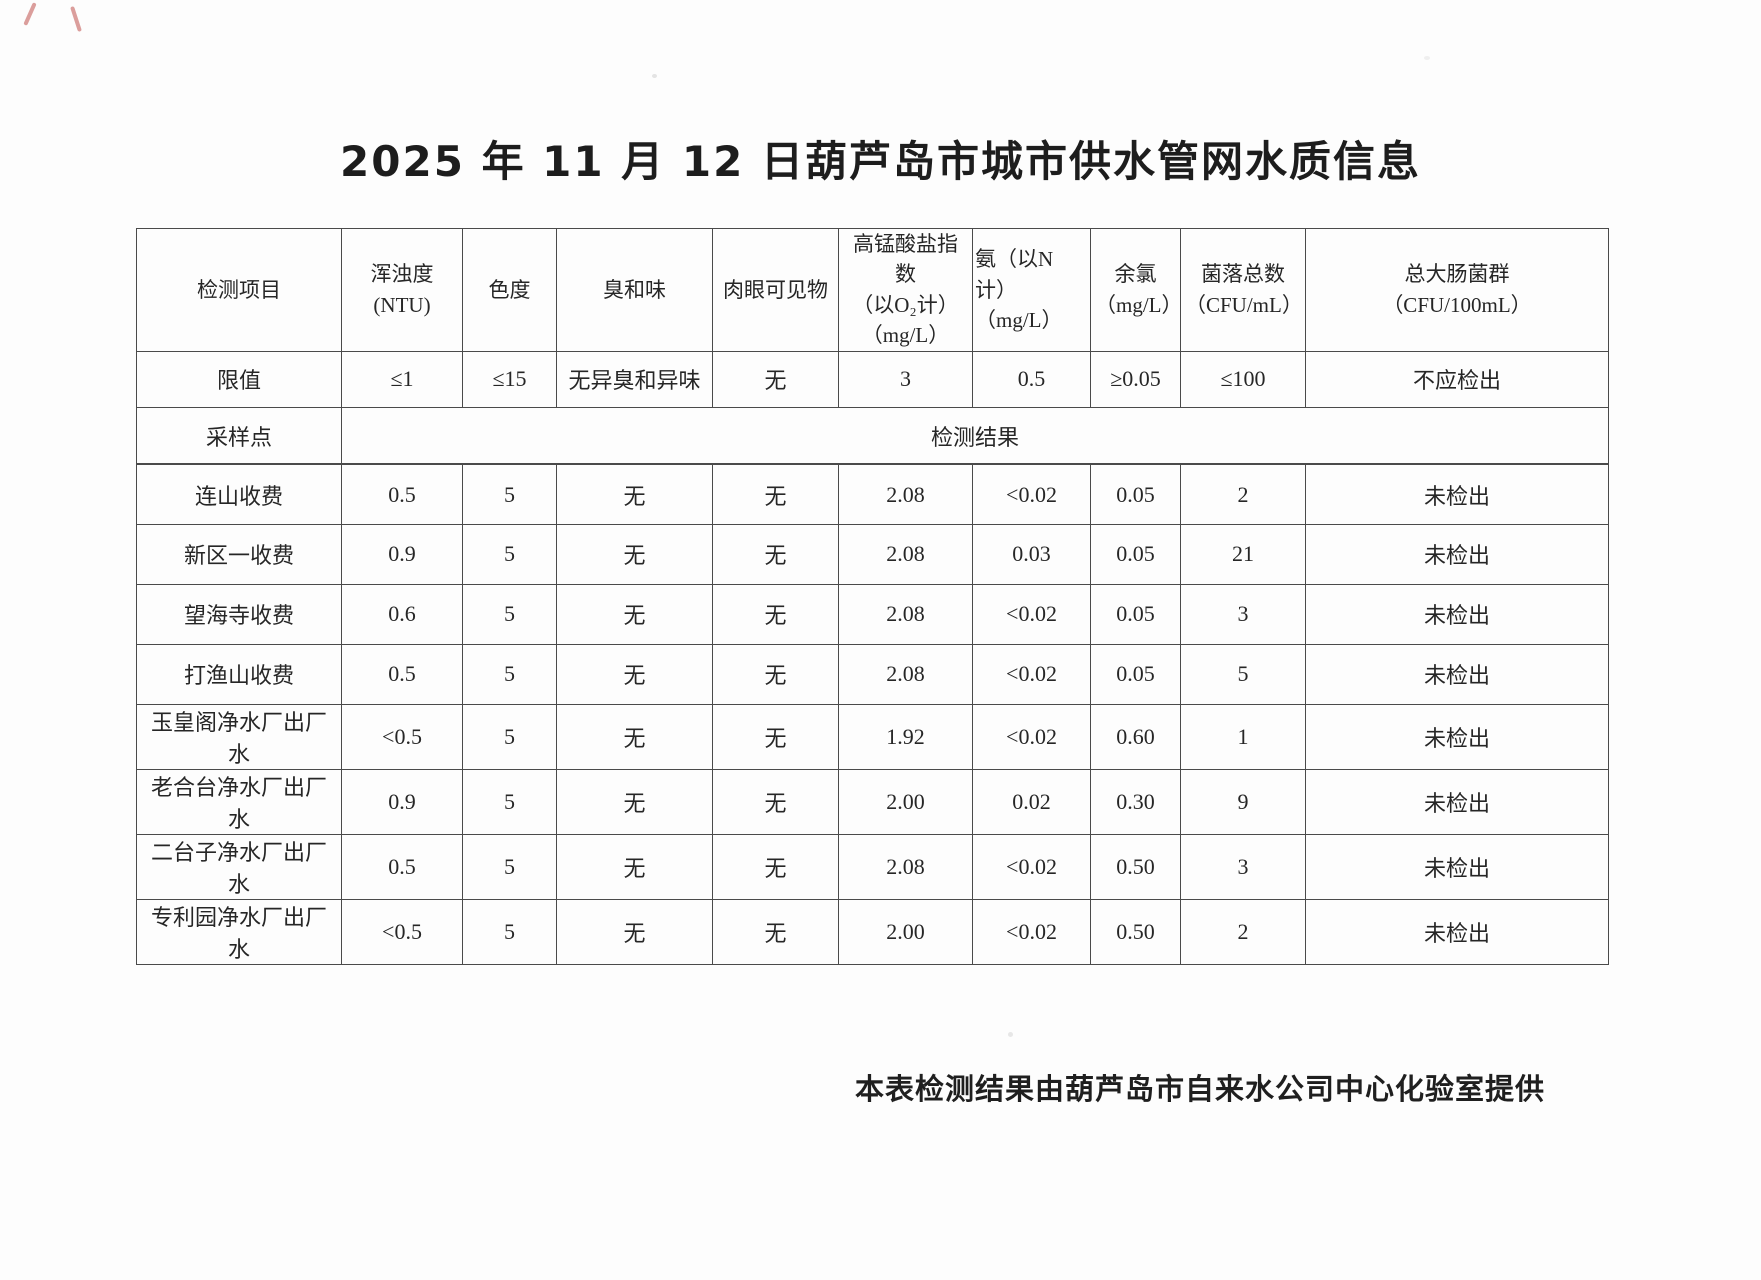  What do you see at coordinates (905, 290) in the screenshot?
I see `header-cell-permanganate: 高锰酸盐指数 （以O₂计） （mg/L）` at bounding box center [905, 290].